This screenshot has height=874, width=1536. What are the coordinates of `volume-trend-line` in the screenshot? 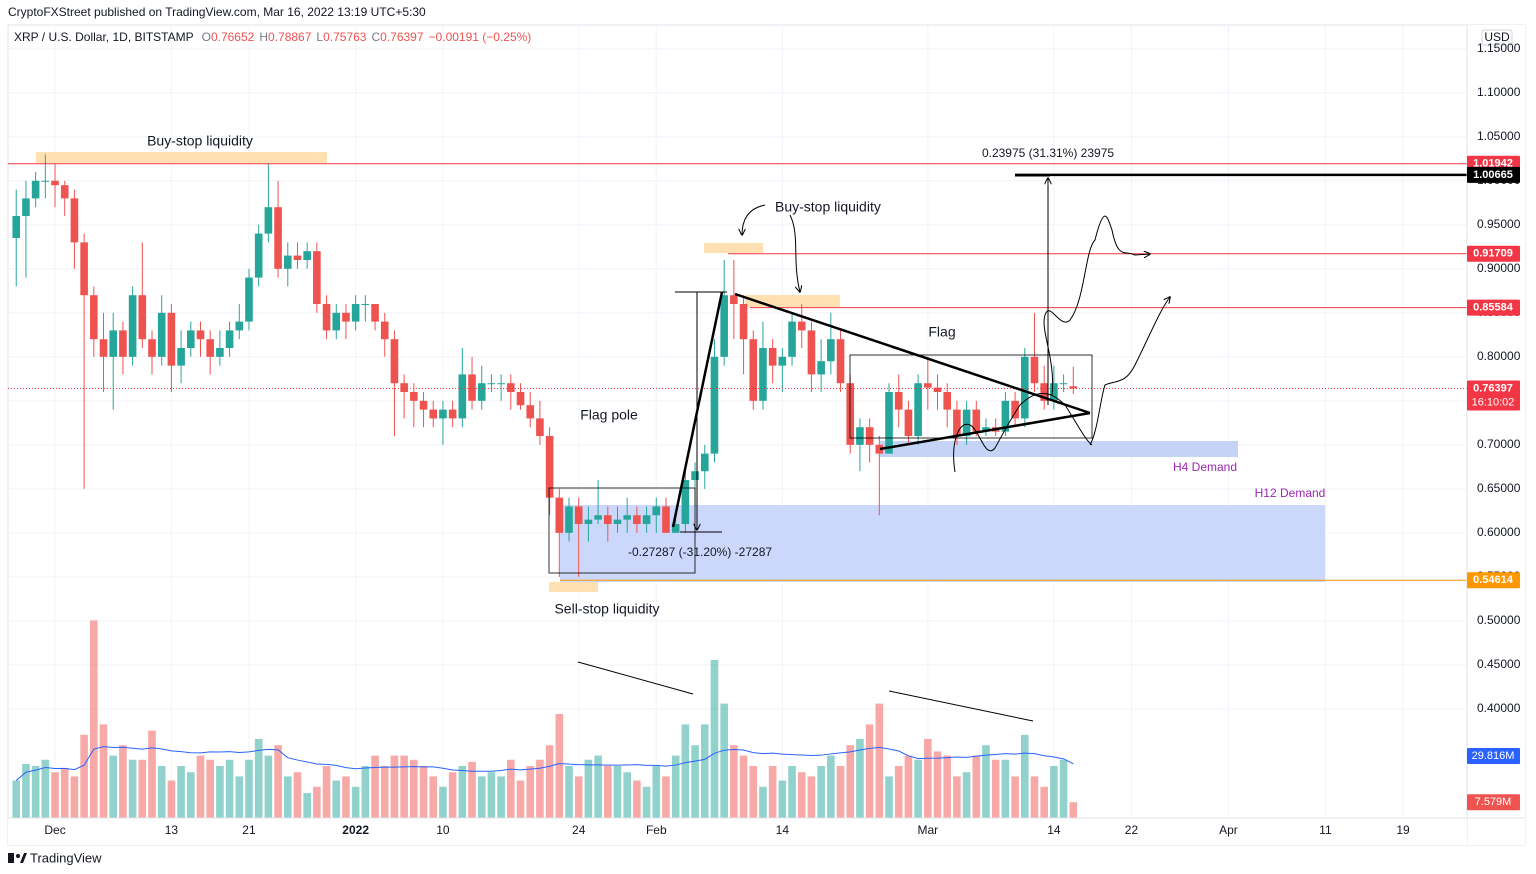 It's located at (961, 706).